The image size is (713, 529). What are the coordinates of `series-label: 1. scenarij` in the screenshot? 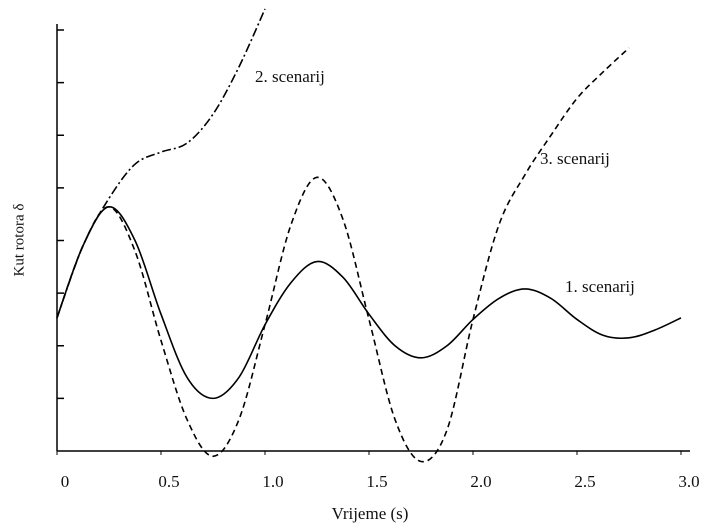 It's located at (600, 286).